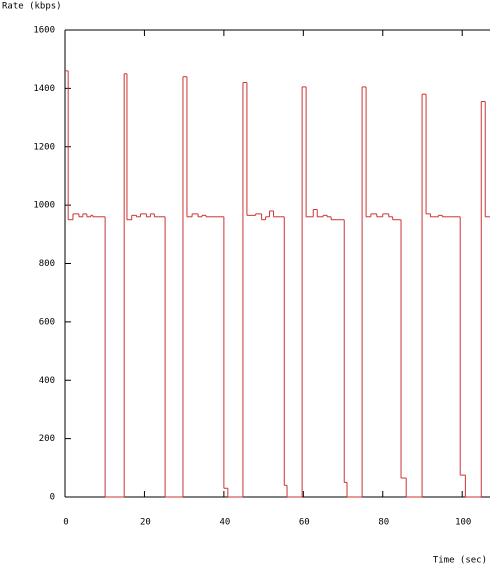 The height and width of the screenshot is (572, 490). Describe the element at coordinates (52, 498) in the screenshot. I see `y-tick-label: 0` at that location.